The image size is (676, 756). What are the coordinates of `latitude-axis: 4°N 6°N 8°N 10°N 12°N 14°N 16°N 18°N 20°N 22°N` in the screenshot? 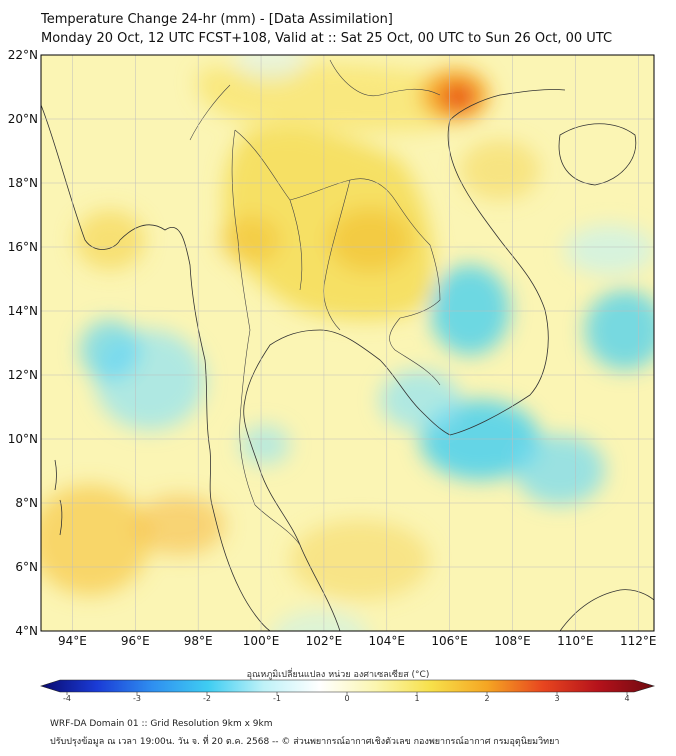 It's located at (23, 343).